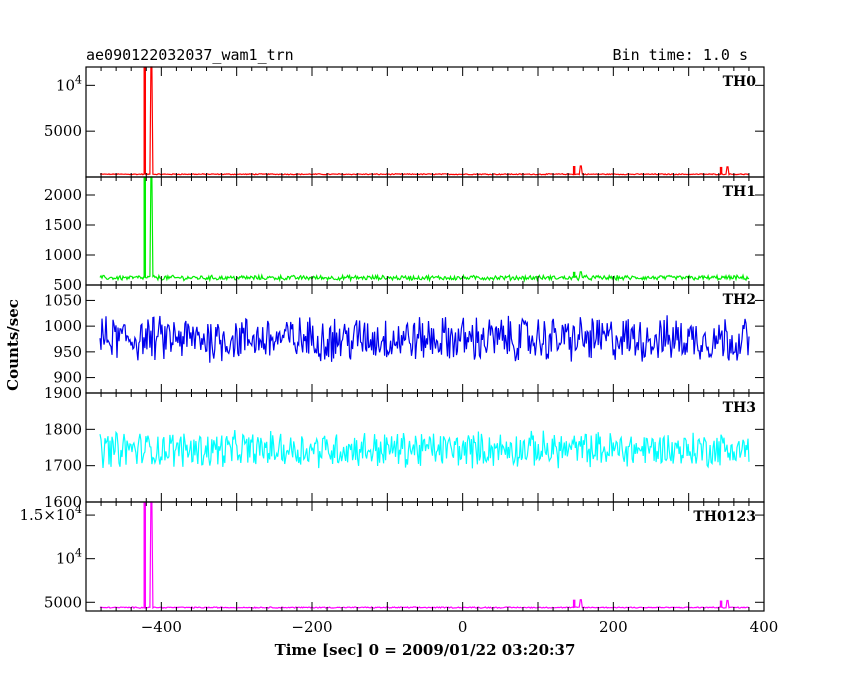  I want to click on series-th3, so click(424, 449).